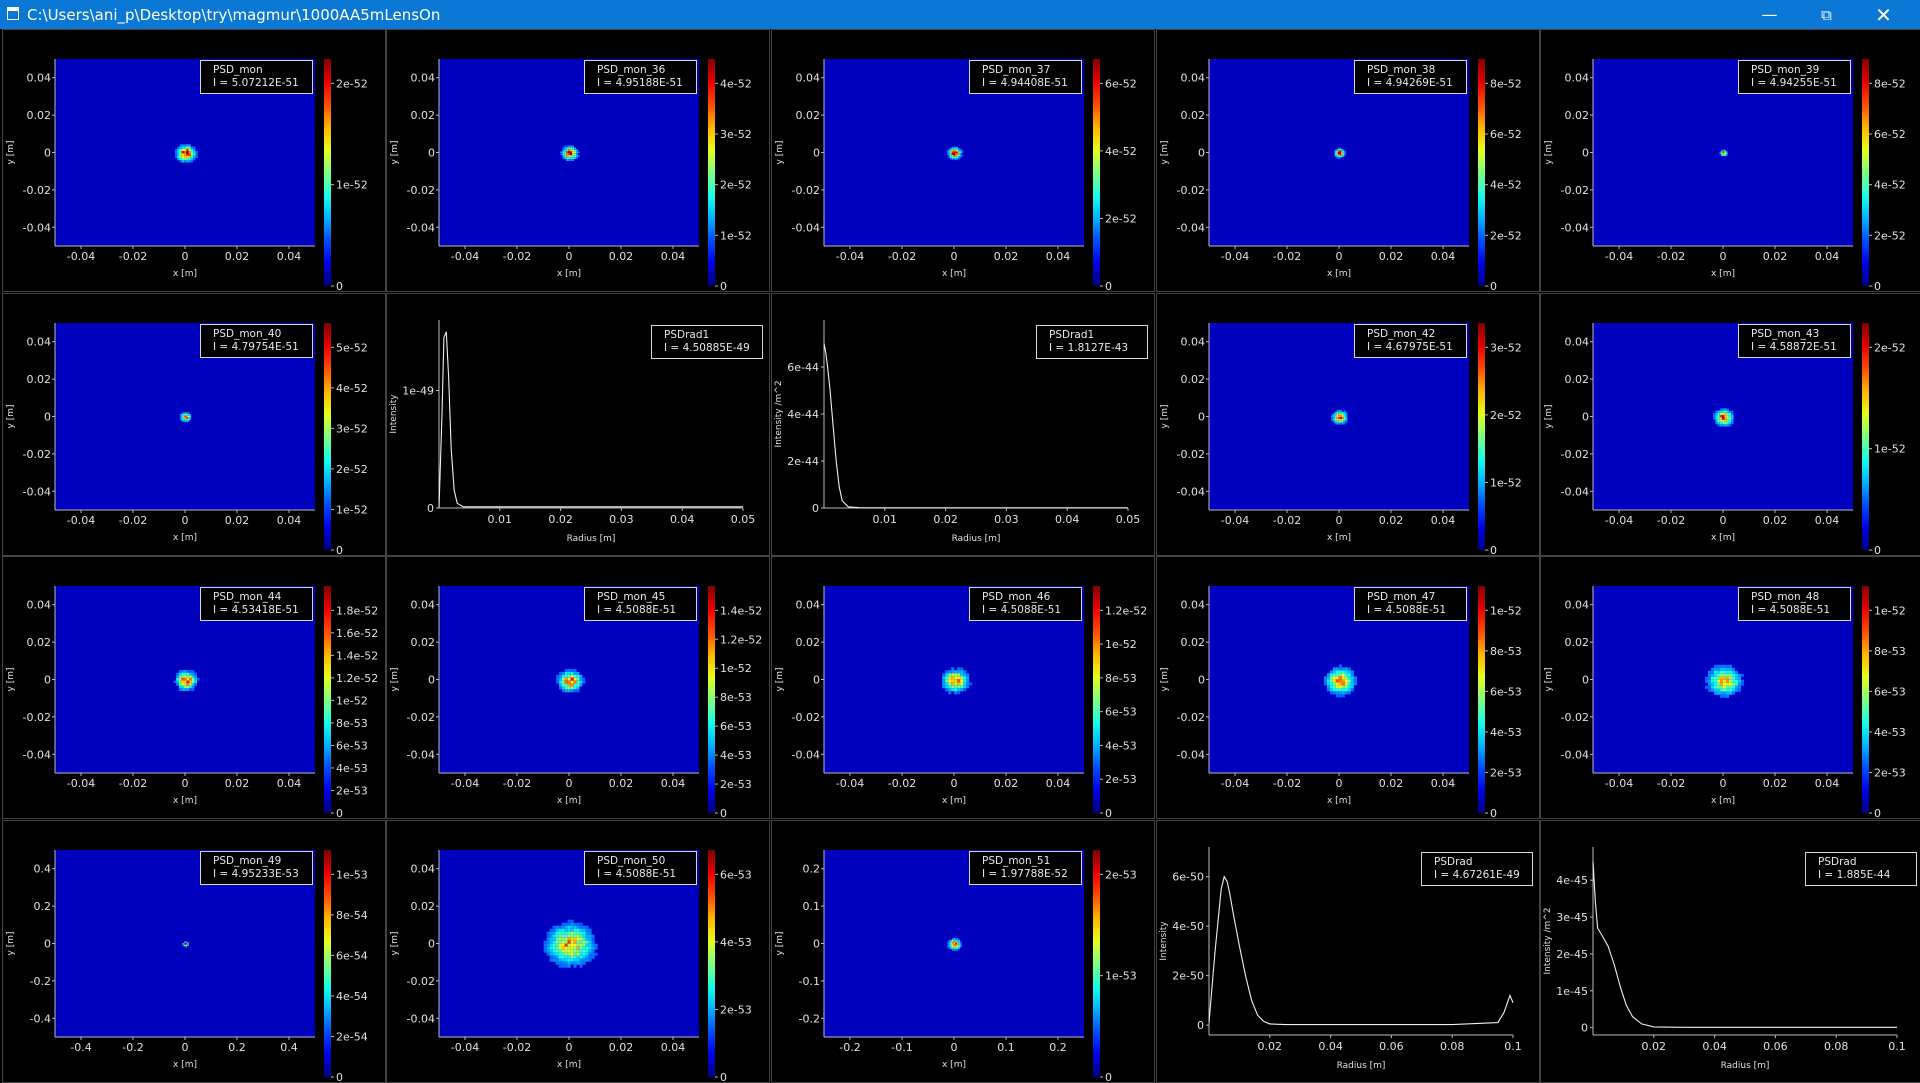 Image resolution: width=1920 pixels, height=1083 pixels. I want to click on monitor-name: PSD_mon_46, so click(1016, 597).